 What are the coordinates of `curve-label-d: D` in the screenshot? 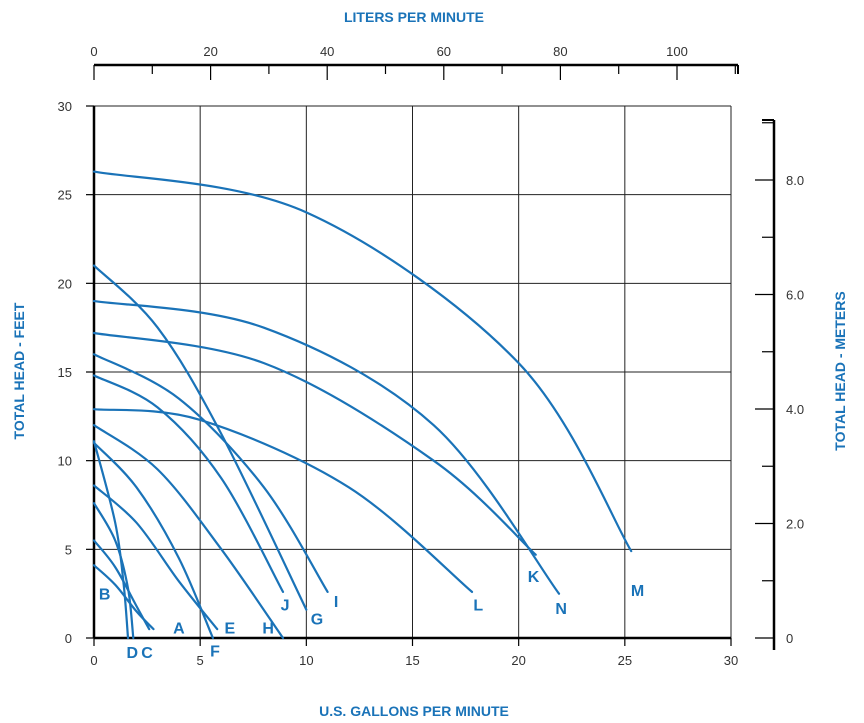 It's located at (132, 653).